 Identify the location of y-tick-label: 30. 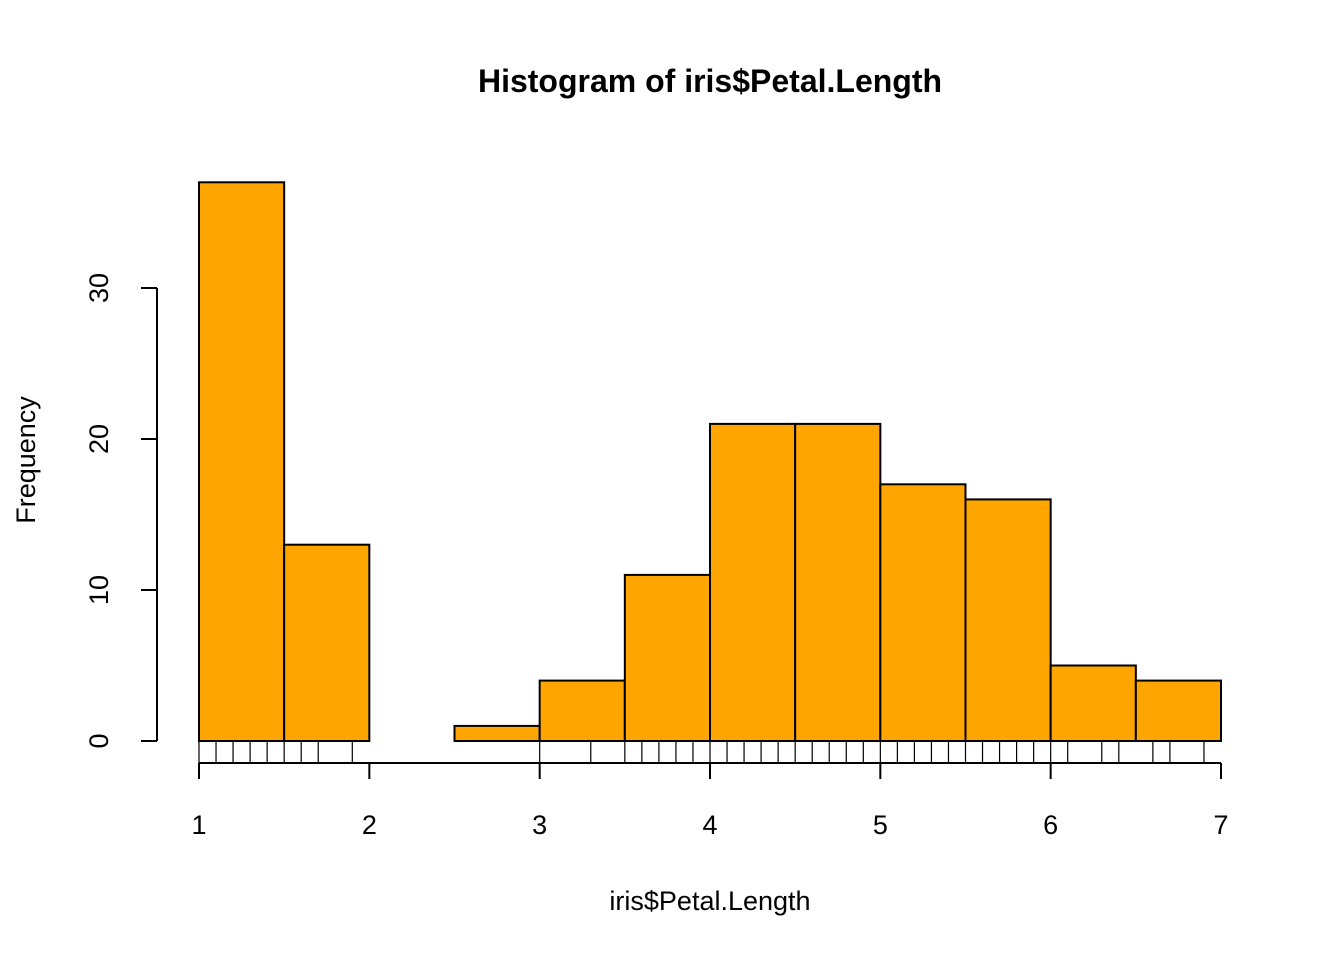
(99, 288).